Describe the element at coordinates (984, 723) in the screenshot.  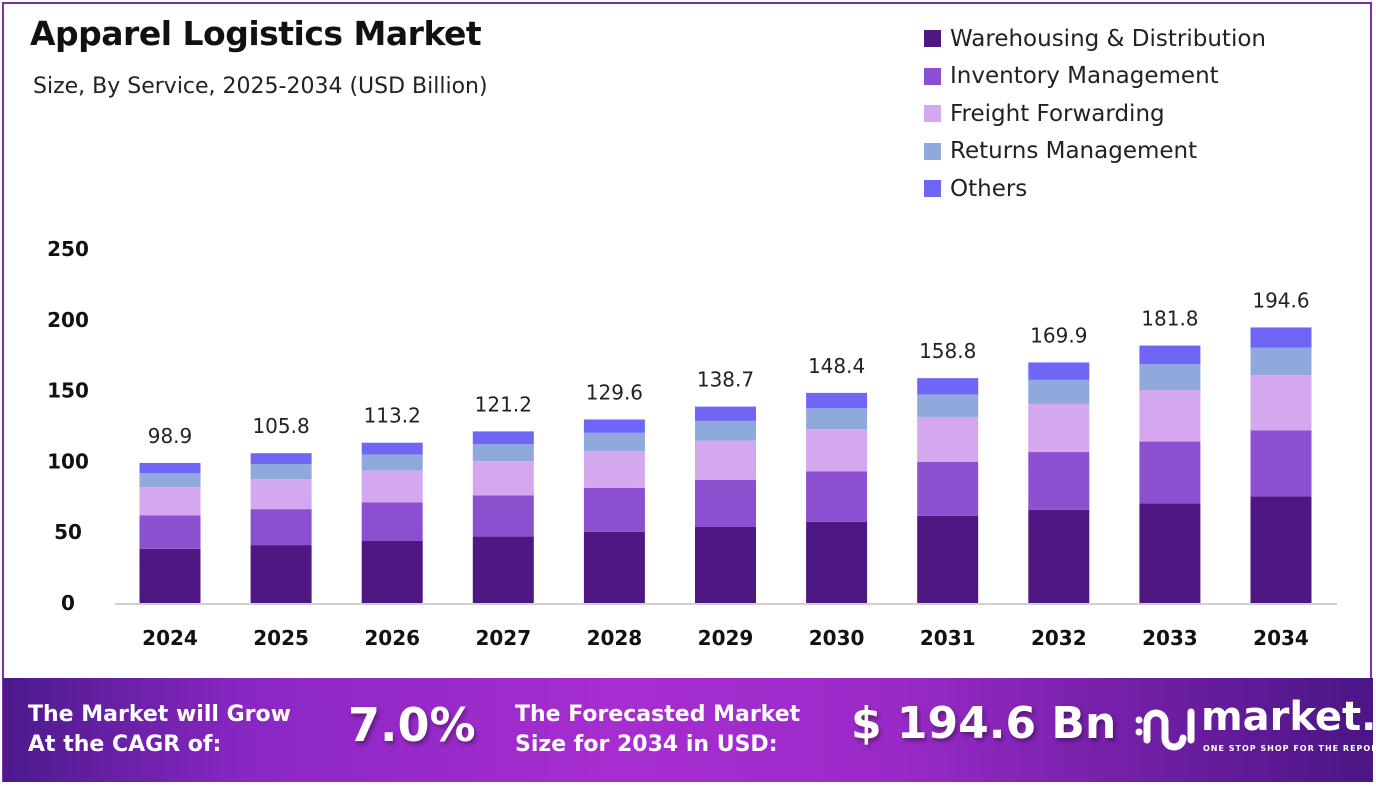
I see `forecast-value: $ 194.6 Bn` at that location.